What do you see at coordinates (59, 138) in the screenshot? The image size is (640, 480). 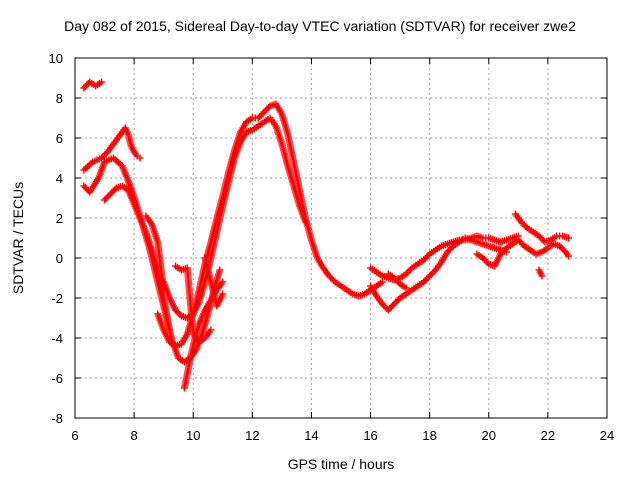 I see `y-tick-label: 6` at bounding box center [59, 138].